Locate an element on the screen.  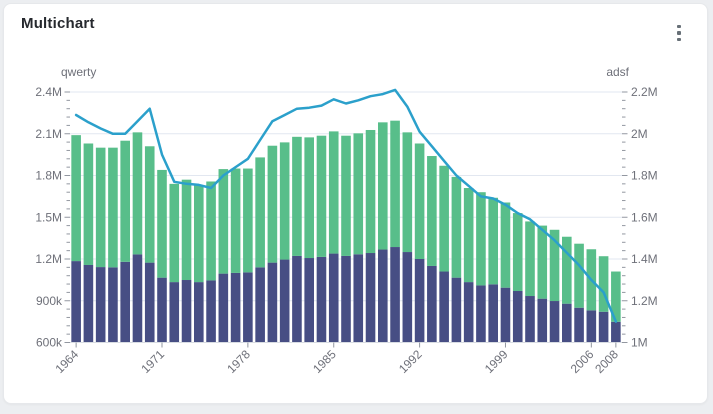
page-title: Multichart is located at coordinates (58, 23).